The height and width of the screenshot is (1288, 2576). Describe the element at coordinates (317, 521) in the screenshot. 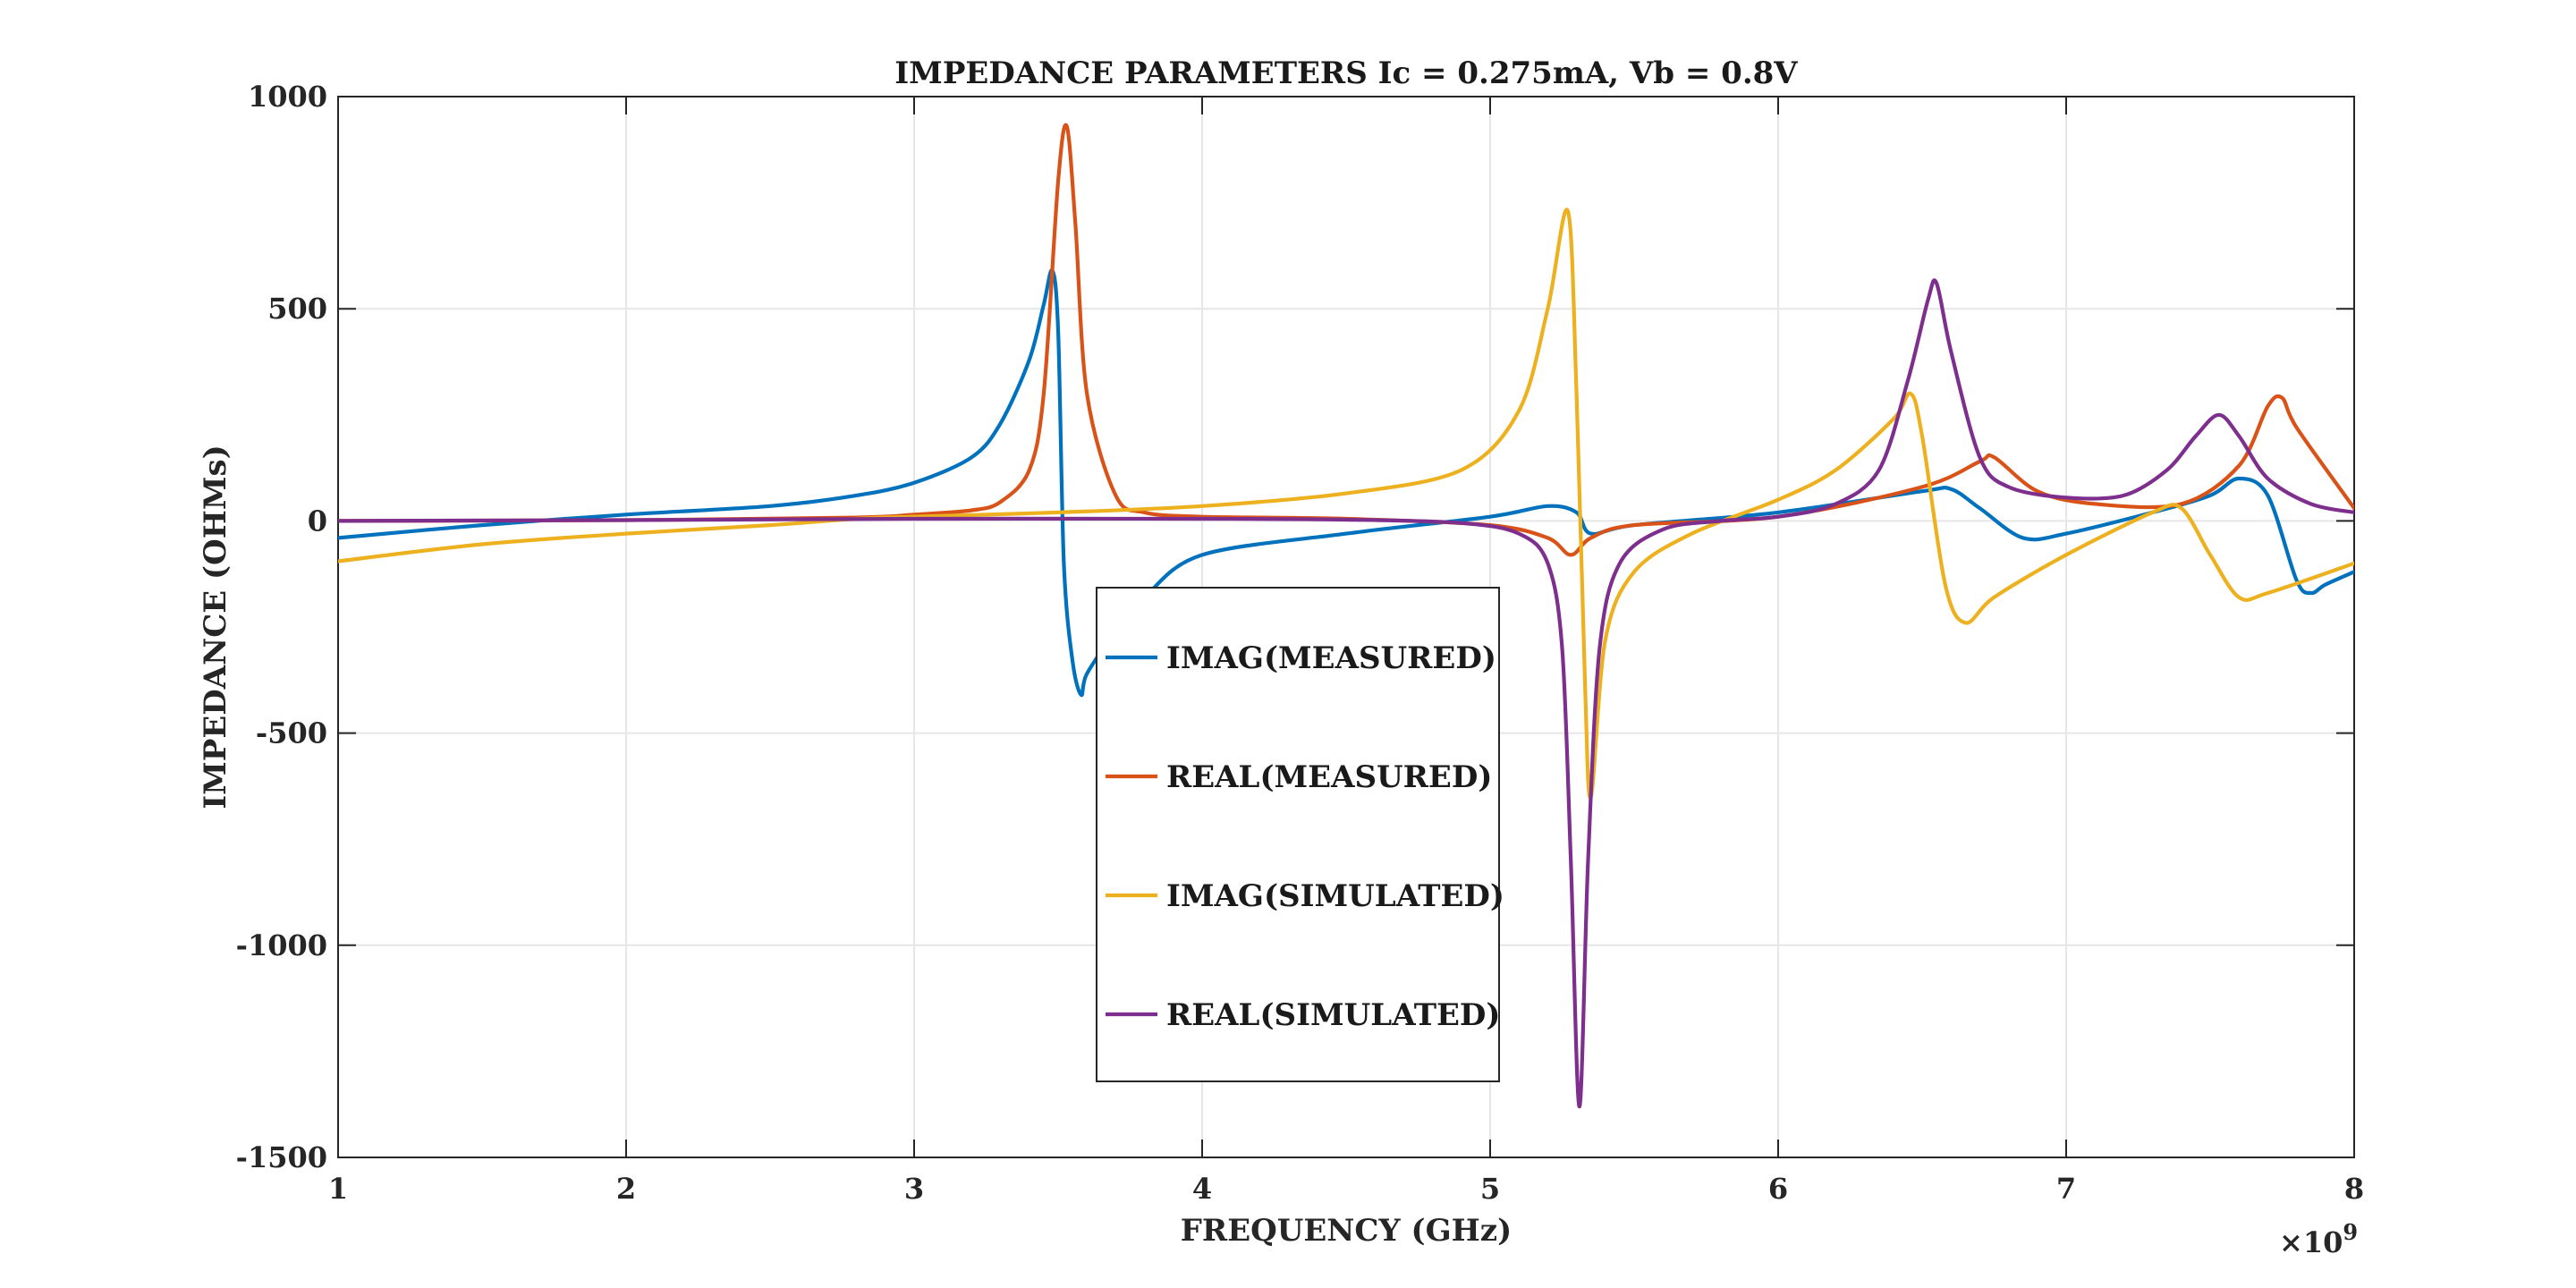

I see `y-tick-label: 0` at that location.